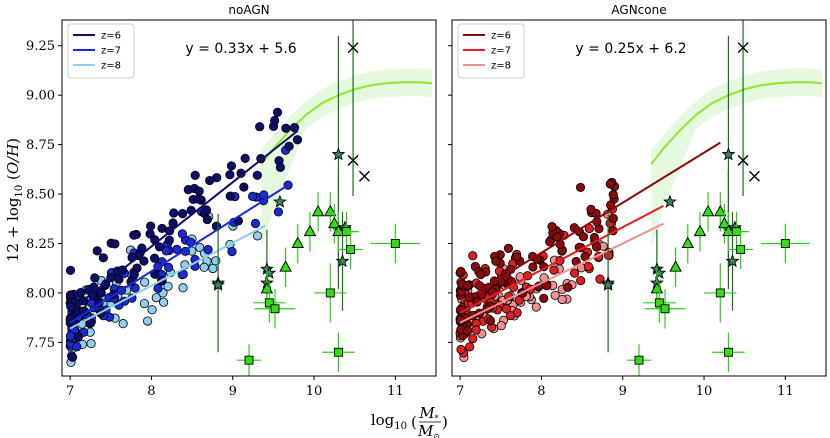 This screenshot has width=830, height=438. I want to click on fit-line-z=8, so click(167, 277).